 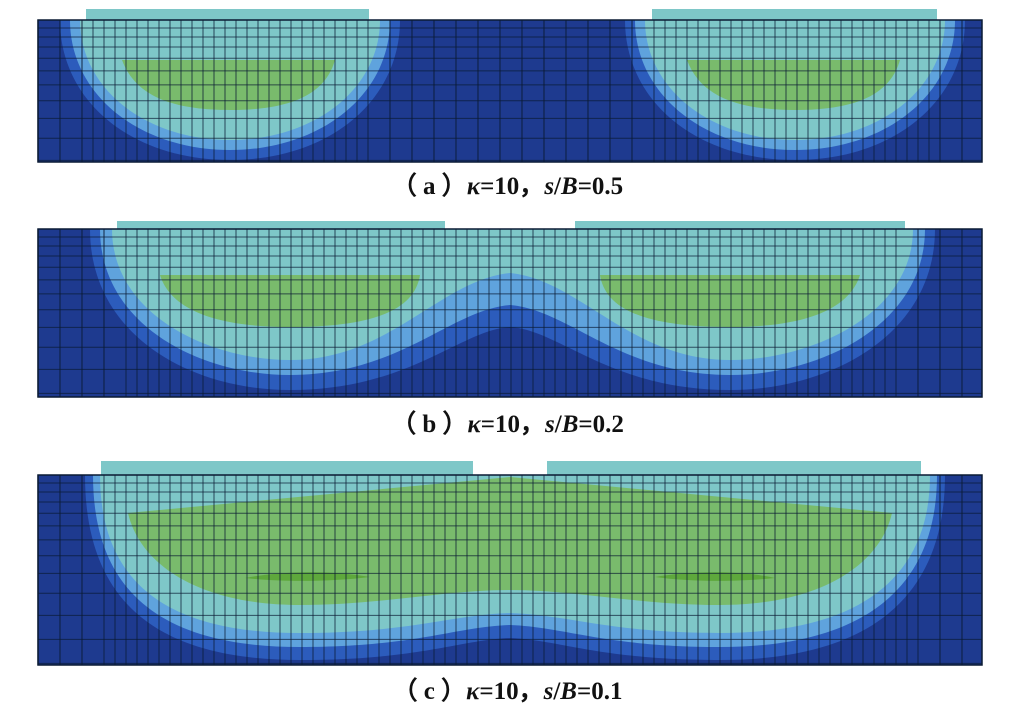 I want to click on caption-c: （ c ）κ=10，s/B=0.1, so click(x=507, y=691).